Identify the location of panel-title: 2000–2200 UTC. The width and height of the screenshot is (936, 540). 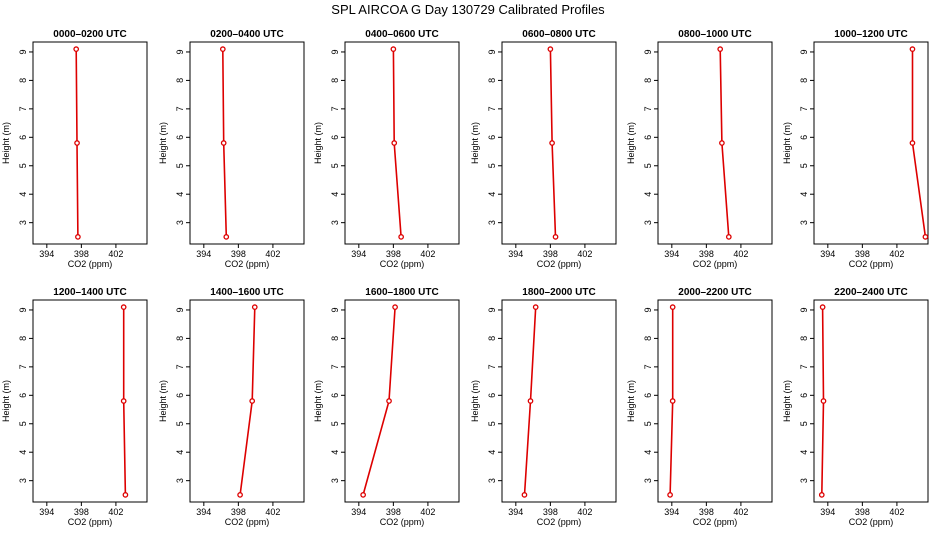
(714, 292).